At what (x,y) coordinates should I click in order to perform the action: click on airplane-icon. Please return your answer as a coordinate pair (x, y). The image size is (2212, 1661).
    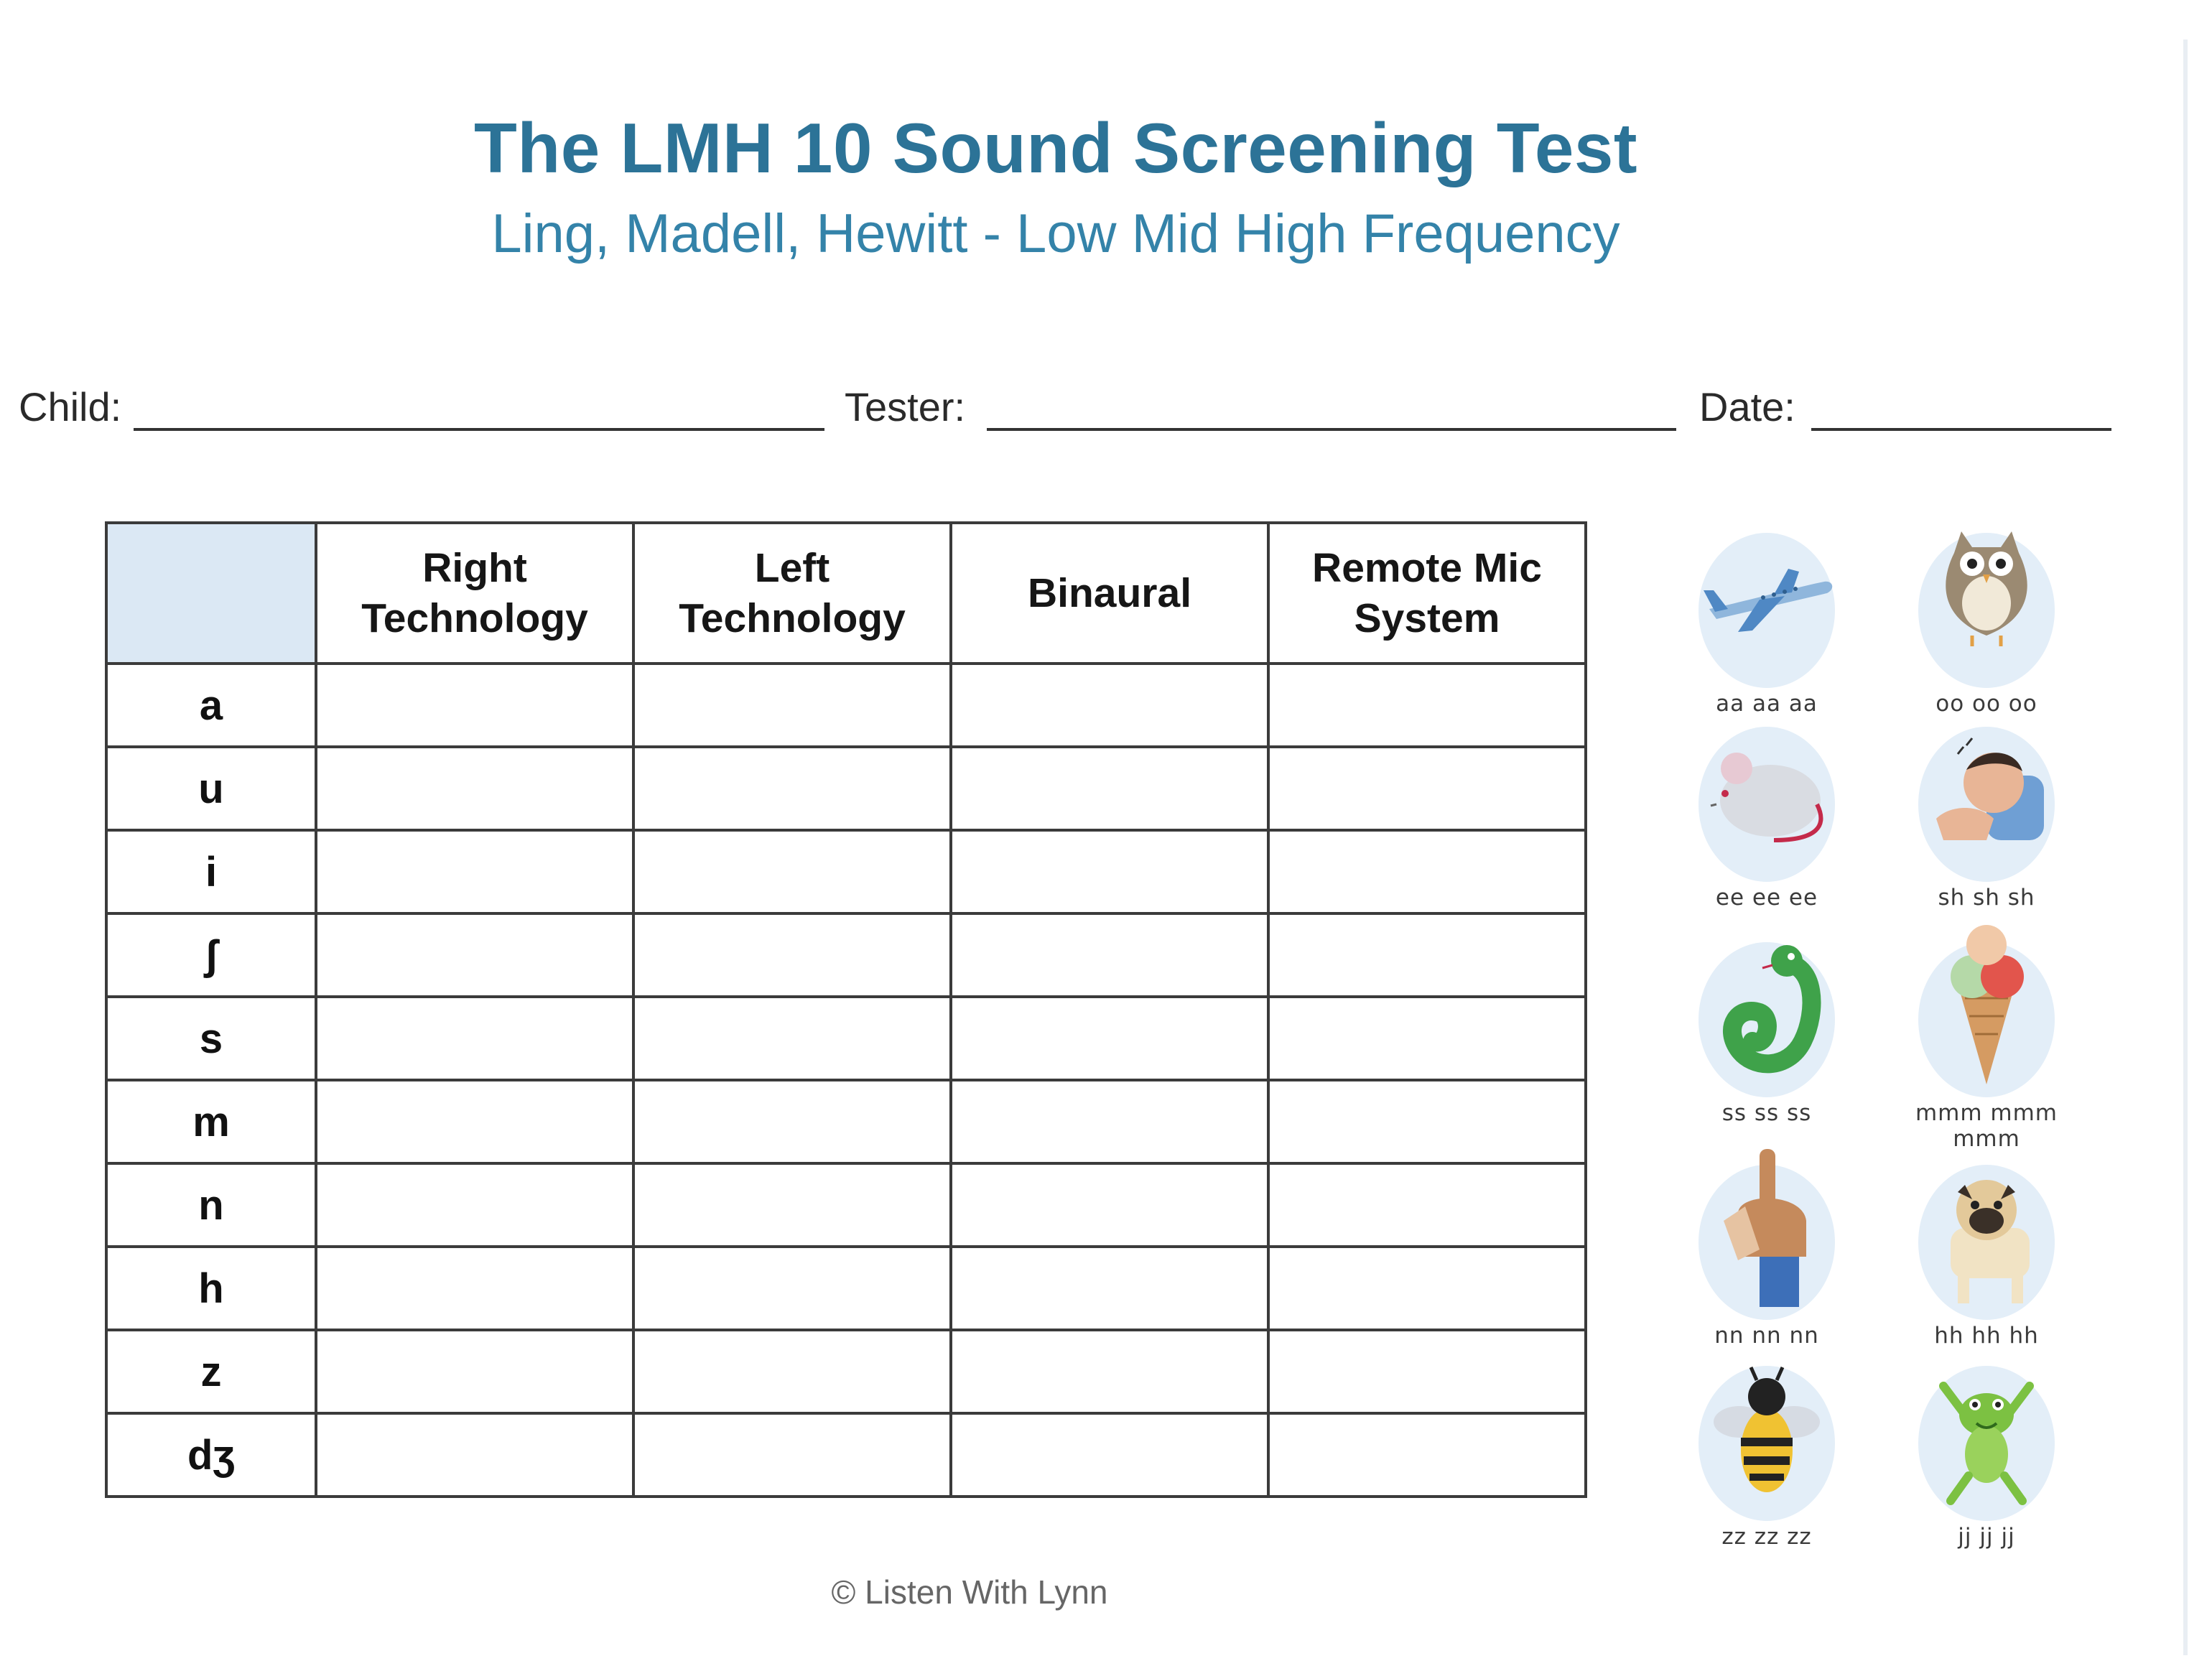
    Looking at the image, I should click on (1766, 610).